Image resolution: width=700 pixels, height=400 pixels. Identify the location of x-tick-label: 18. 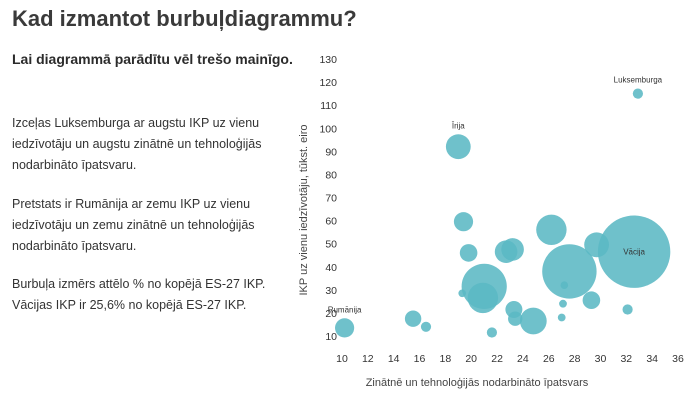
(446, 359).